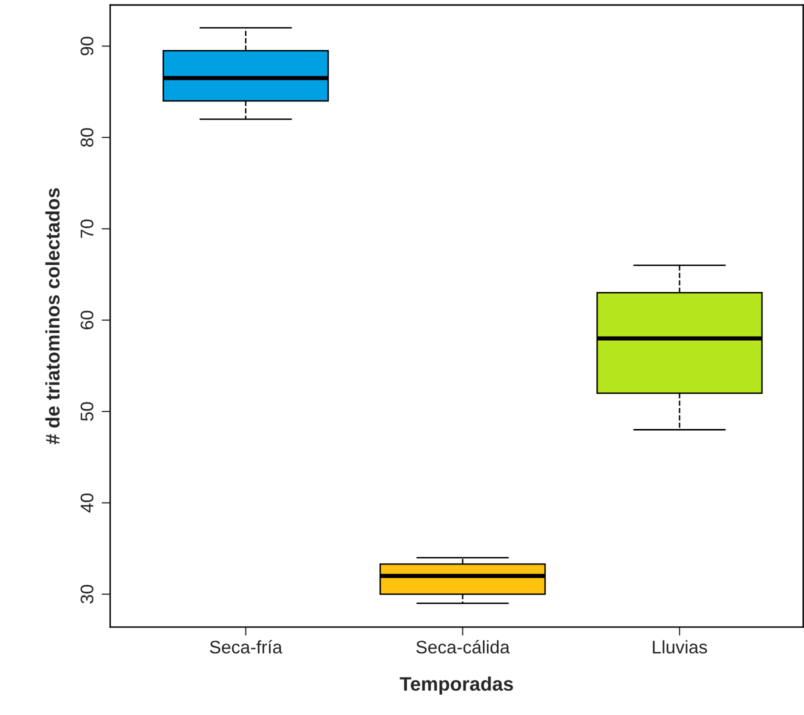  What do you see at coordinates (463, 647) in the screenshot?
I see `x-tick-label: Seca-cálida` at bounding box center [463, 647].